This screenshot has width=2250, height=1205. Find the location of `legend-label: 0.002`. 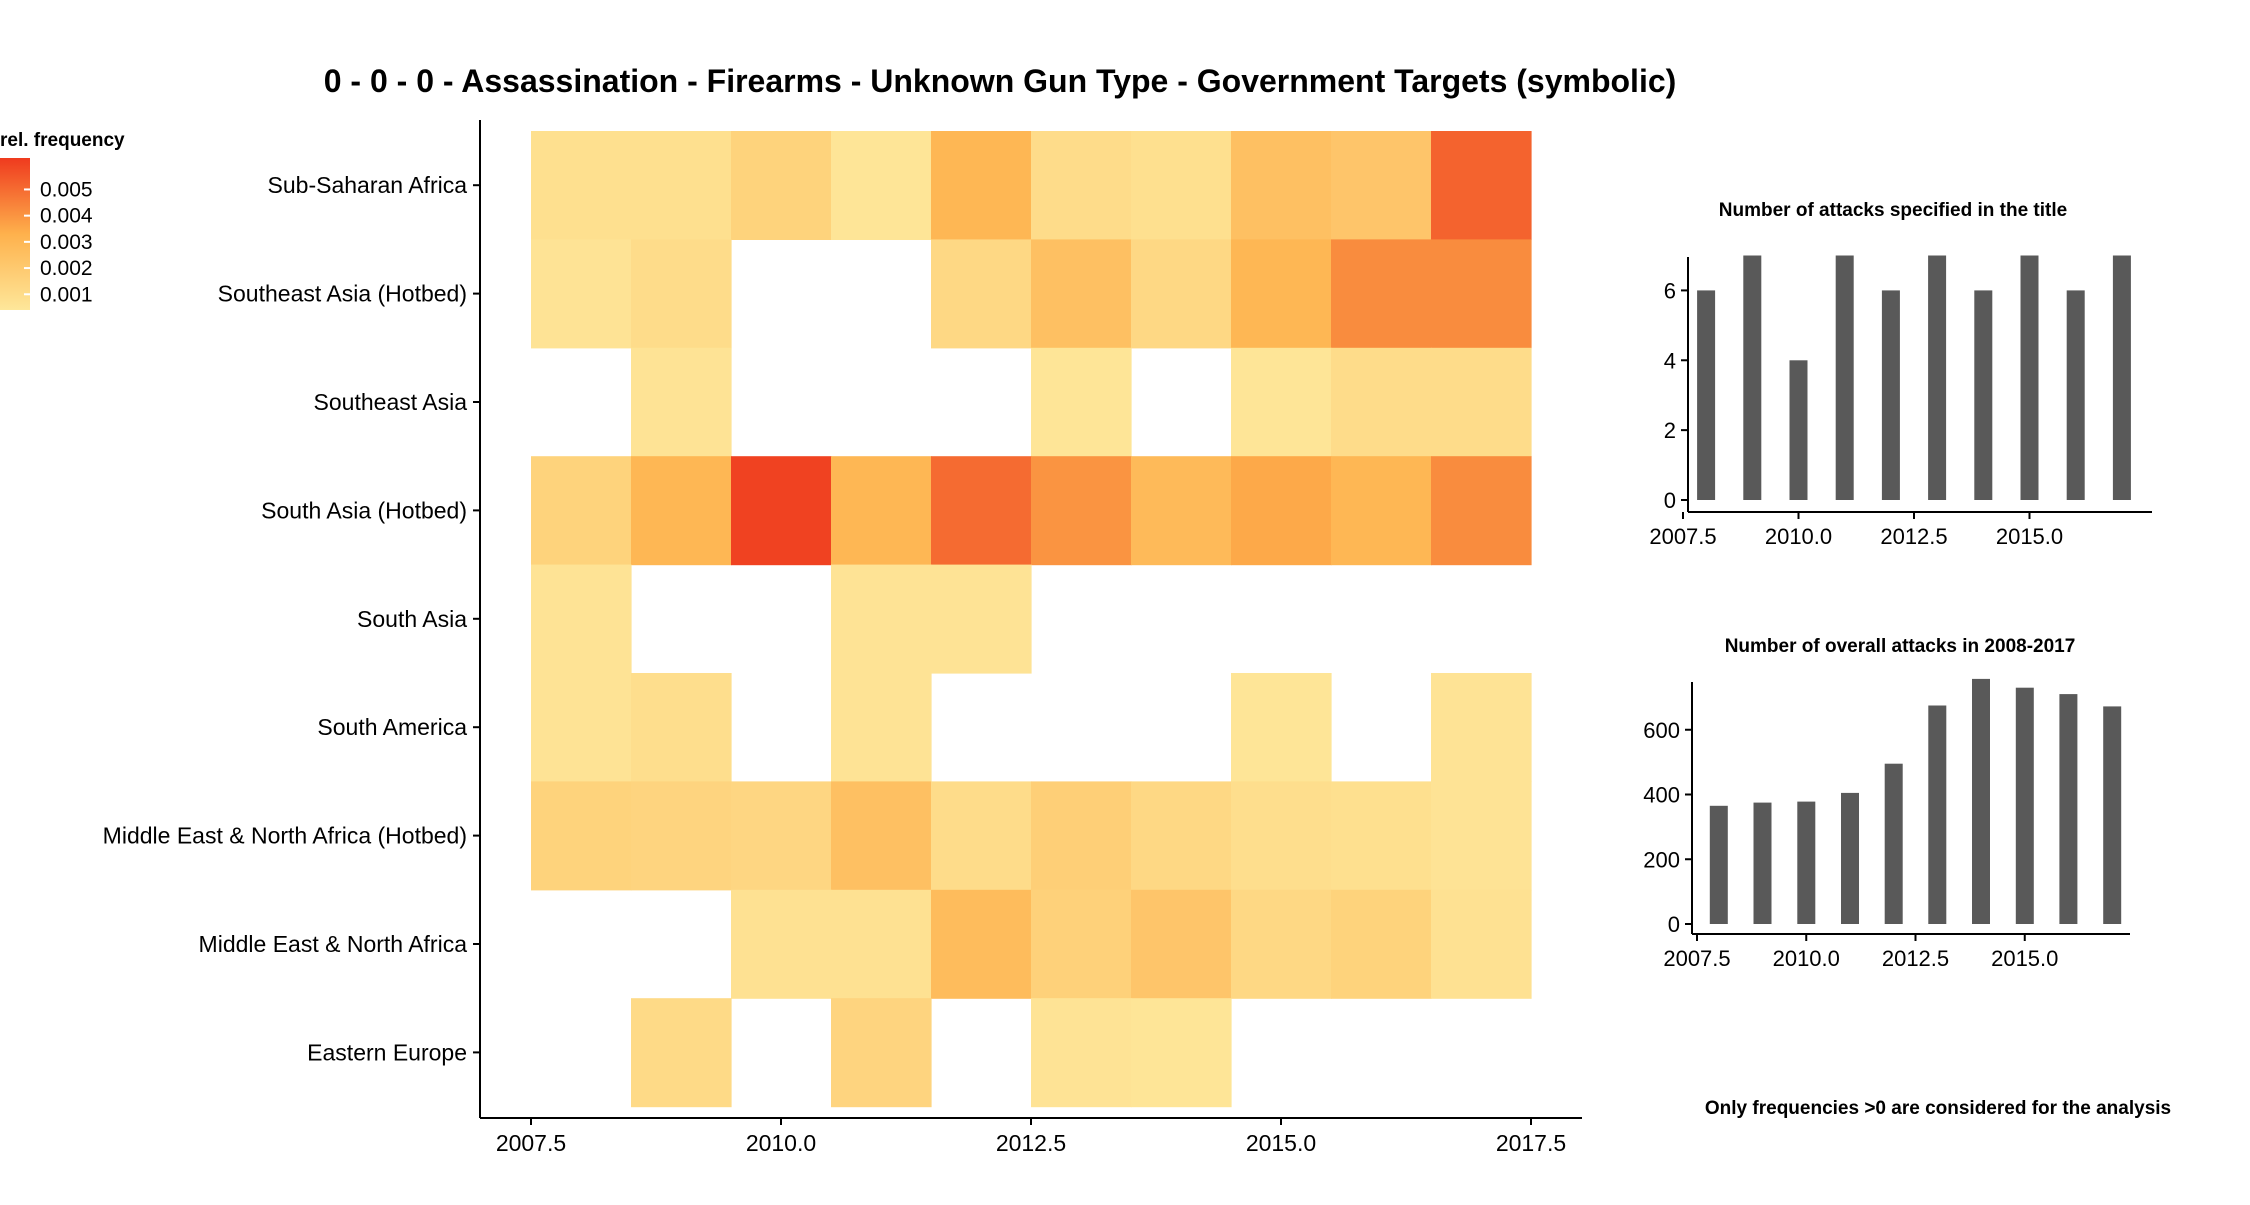

legend-label: 0.002 is located at coordinates (66, 268).